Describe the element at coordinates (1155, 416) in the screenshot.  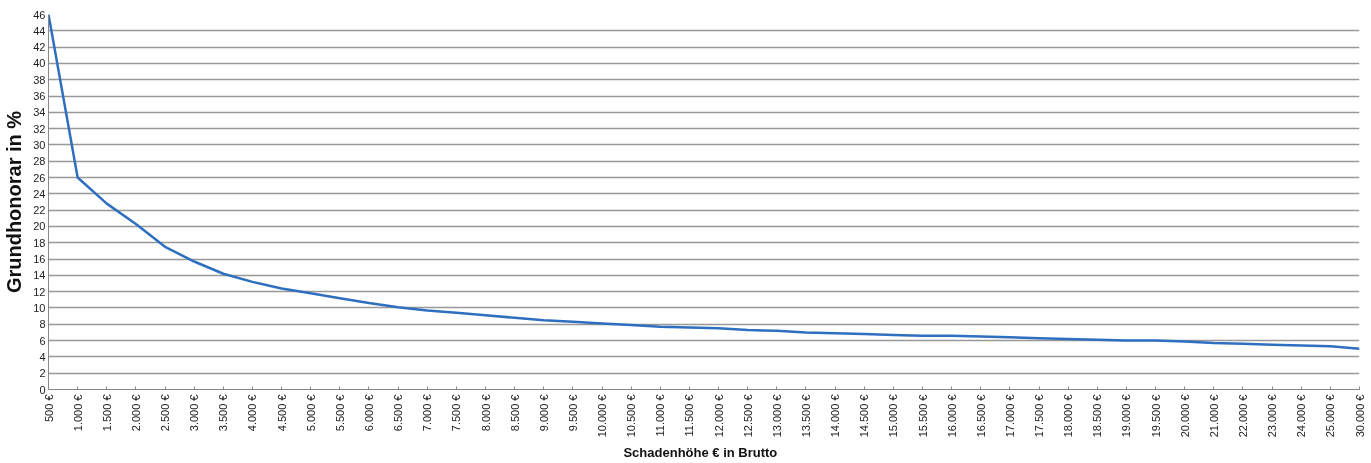
I see `x-tick-label: 19.500 €` at that location.